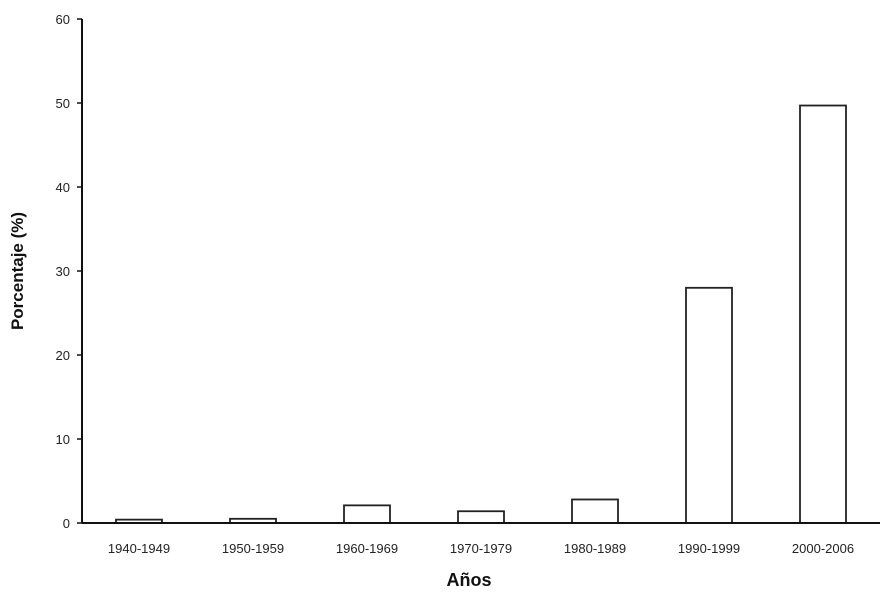 Image resolution: width=883 pixels, height=594 pixels. I want to click on bar-1980-1989, so click(595, 511).